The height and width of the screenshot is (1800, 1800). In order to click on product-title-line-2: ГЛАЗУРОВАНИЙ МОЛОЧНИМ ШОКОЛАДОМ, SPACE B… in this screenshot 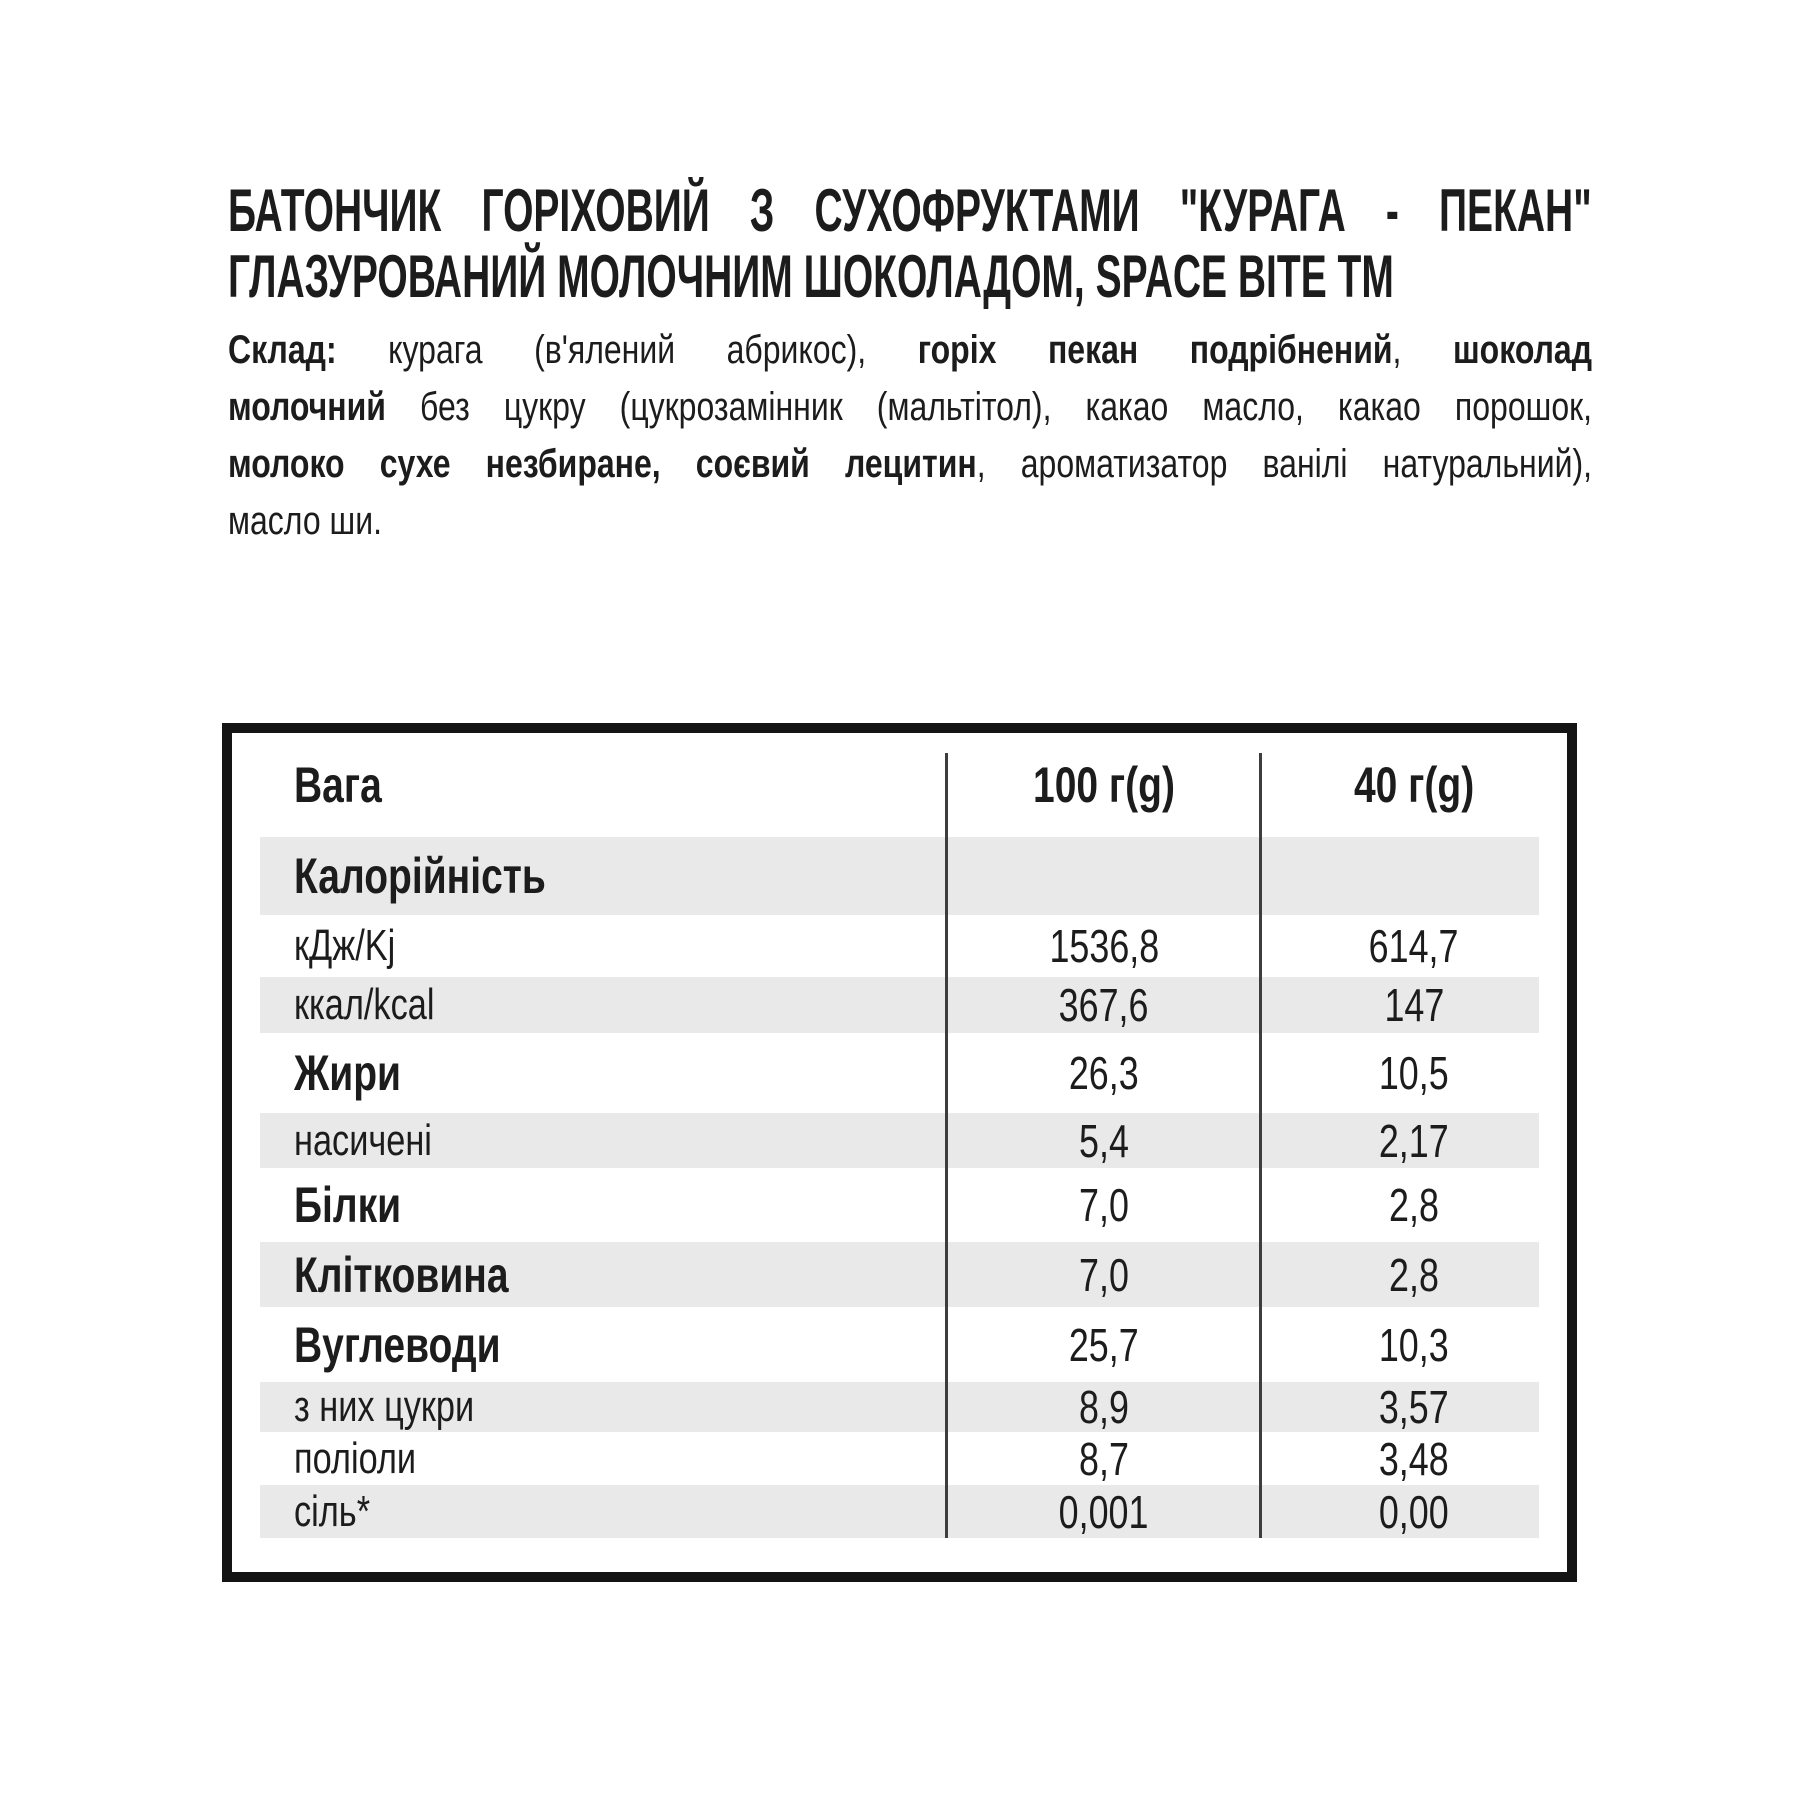, I will do `click(811, 276)`.